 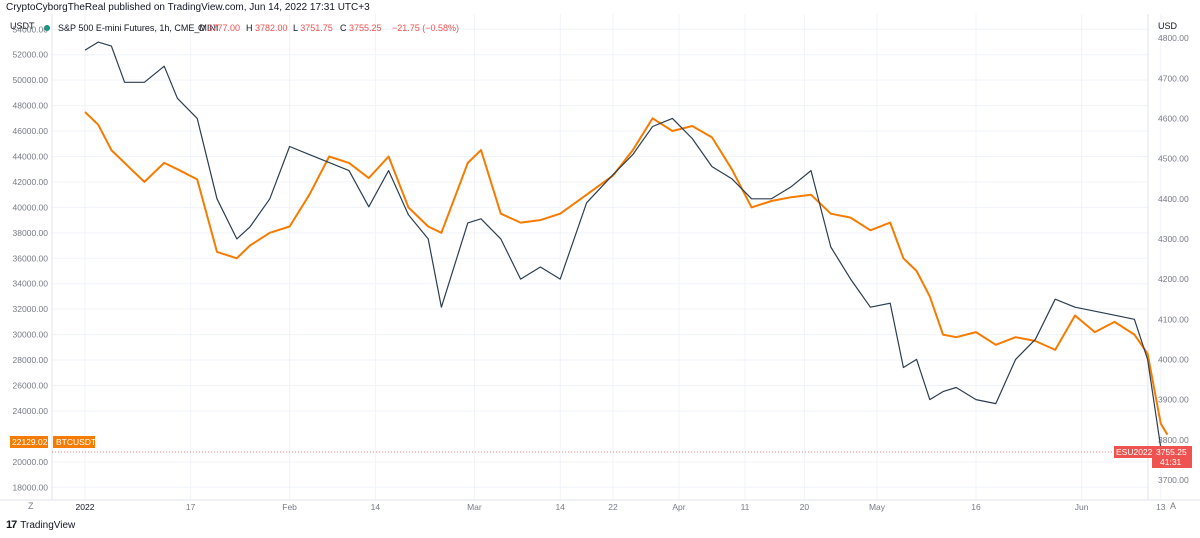 I want to click on es-price-value: 3755.25, so click(x=1171, y=452).